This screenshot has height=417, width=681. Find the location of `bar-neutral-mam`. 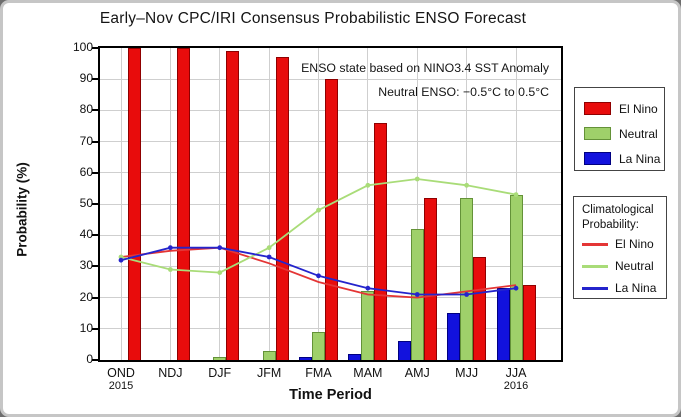

bar-neutral-mam is located at coordinates (368, 325).